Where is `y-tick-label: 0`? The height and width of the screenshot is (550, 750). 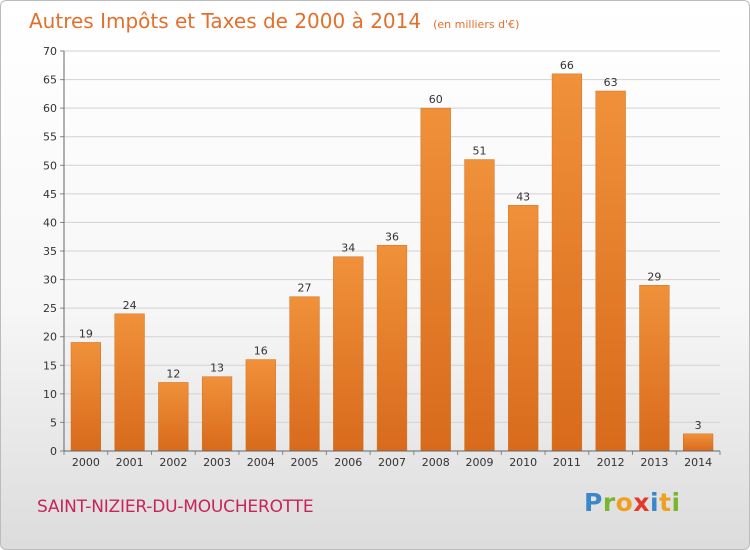 y-tick-label: 0 is located at coordinates (53, 451).